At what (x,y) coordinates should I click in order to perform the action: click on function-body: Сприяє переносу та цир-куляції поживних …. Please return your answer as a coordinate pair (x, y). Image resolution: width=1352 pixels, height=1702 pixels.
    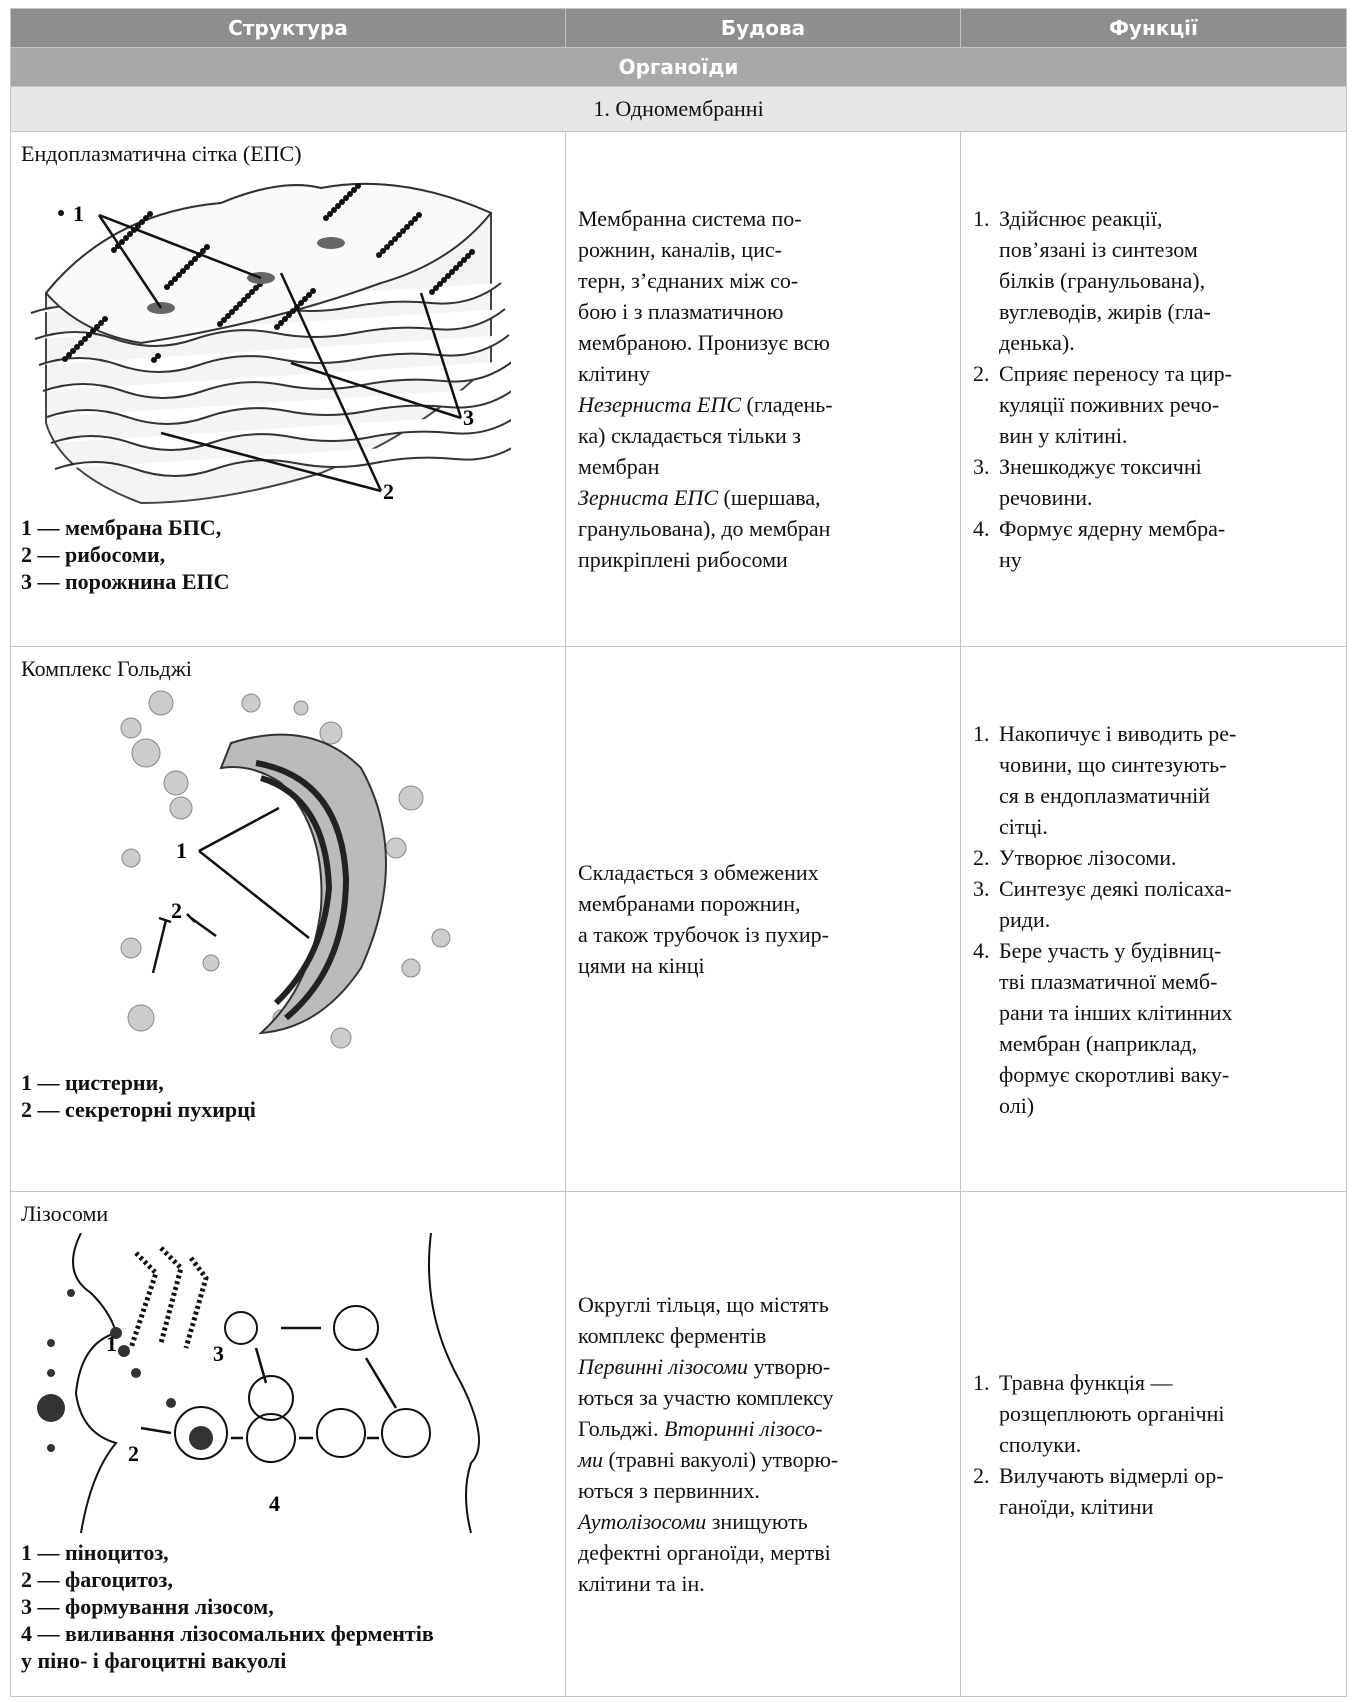
    Looking at the image, I should click on (1115, 404).